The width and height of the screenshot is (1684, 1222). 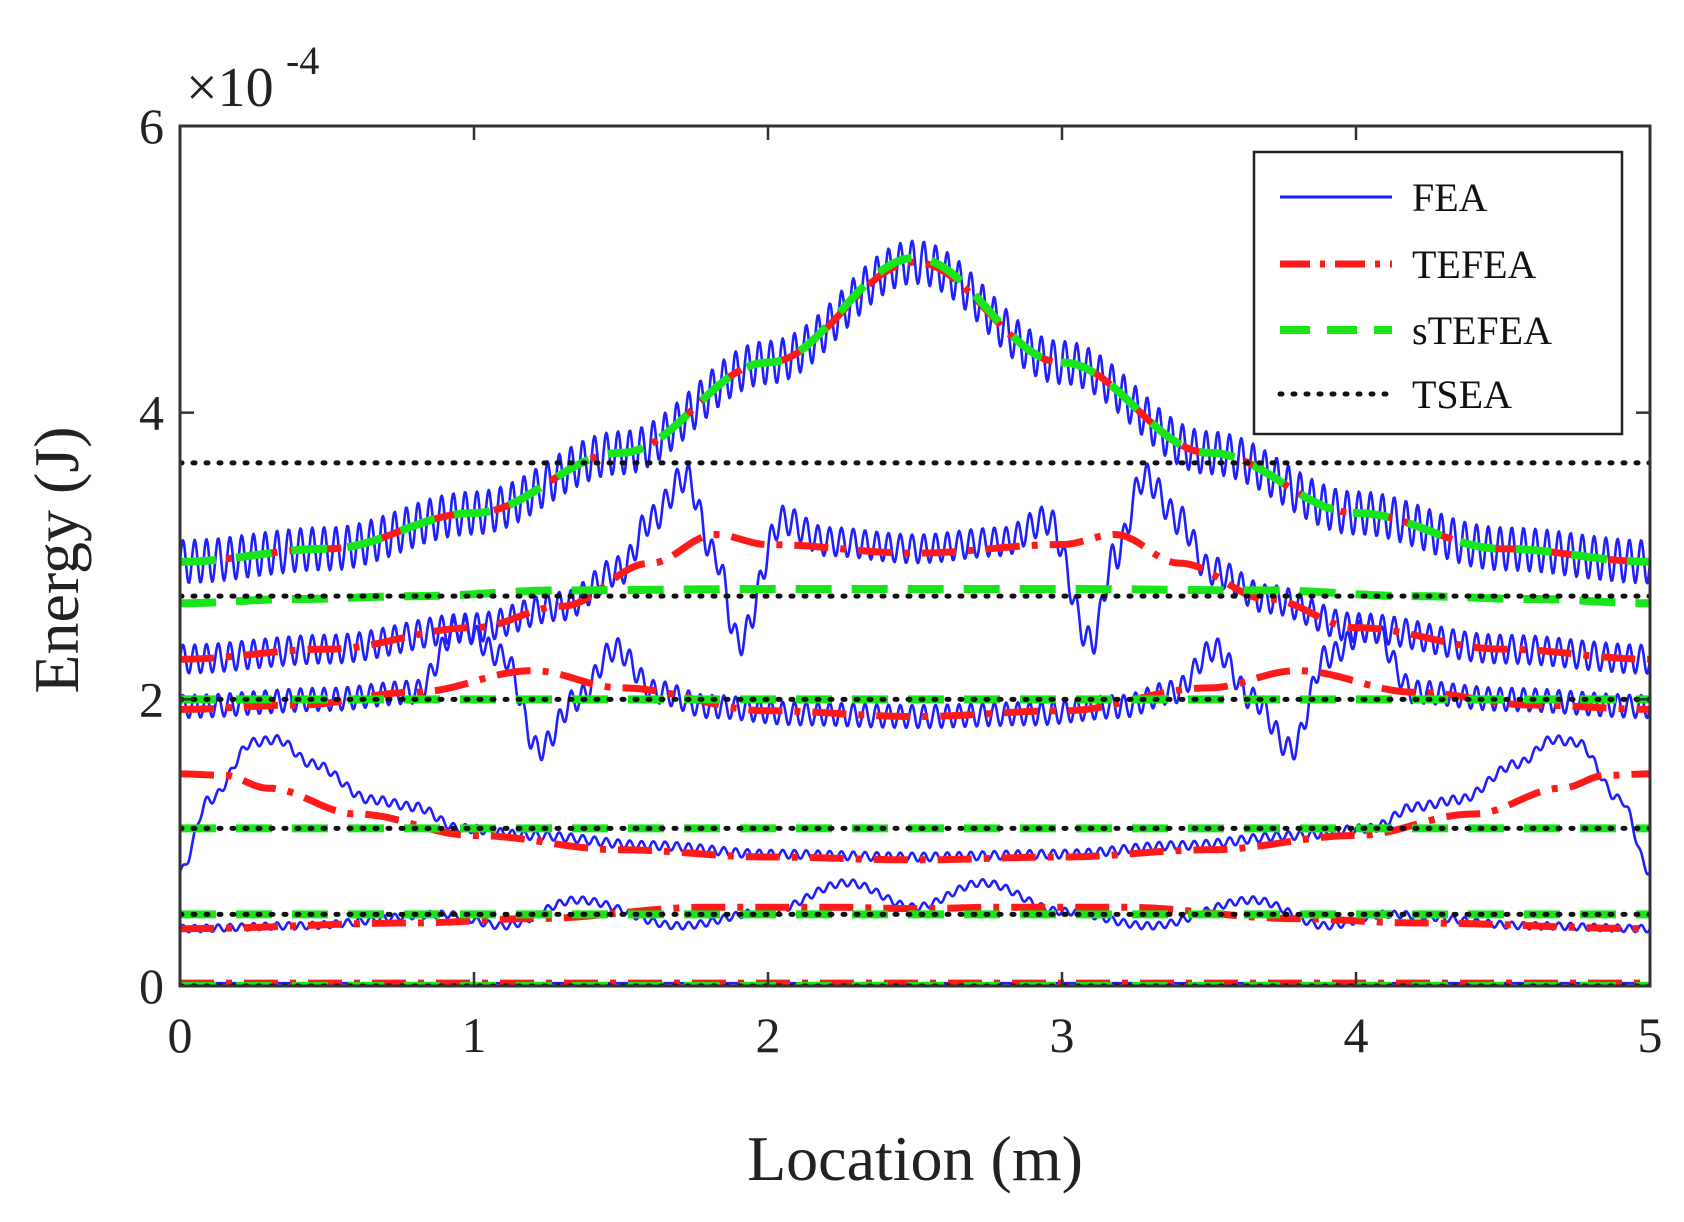 I want to click on legend: FEA TEFEA sTEFEA TSEA, so click(x=1438, y=293).